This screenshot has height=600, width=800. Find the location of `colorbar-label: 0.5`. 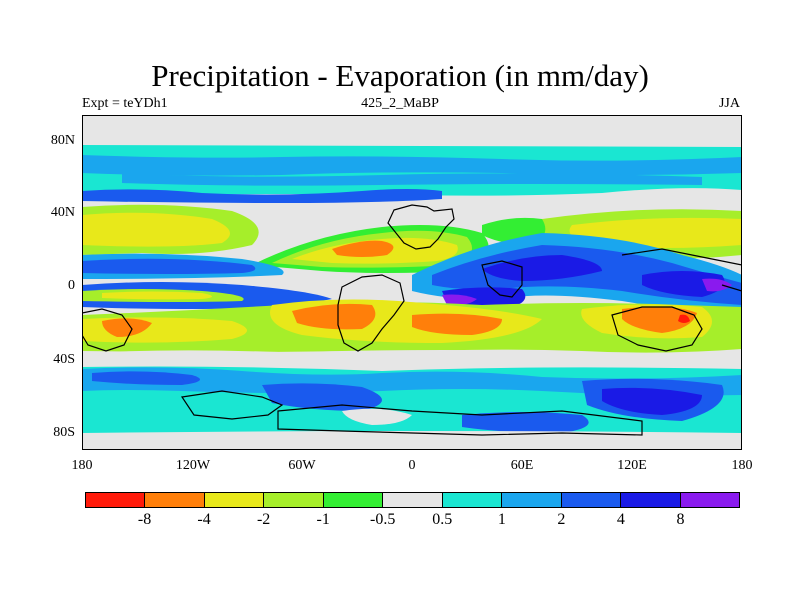

colorbar-label: 0.5 is located at coordinates (442, 519).